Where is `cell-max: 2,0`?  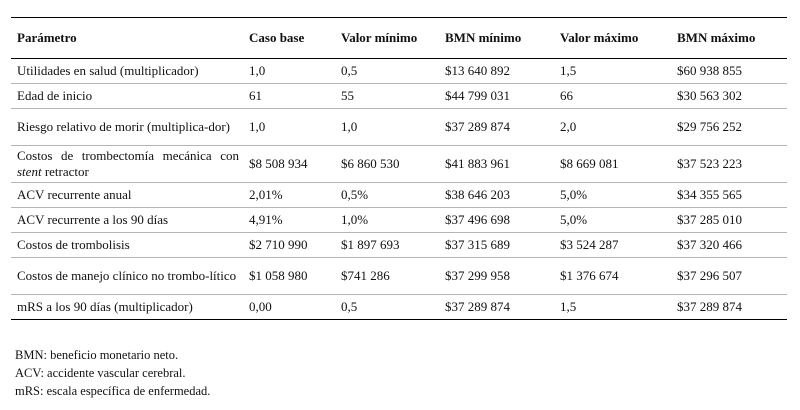 cell-max: 2,0 is located at coordinates (612, 127).